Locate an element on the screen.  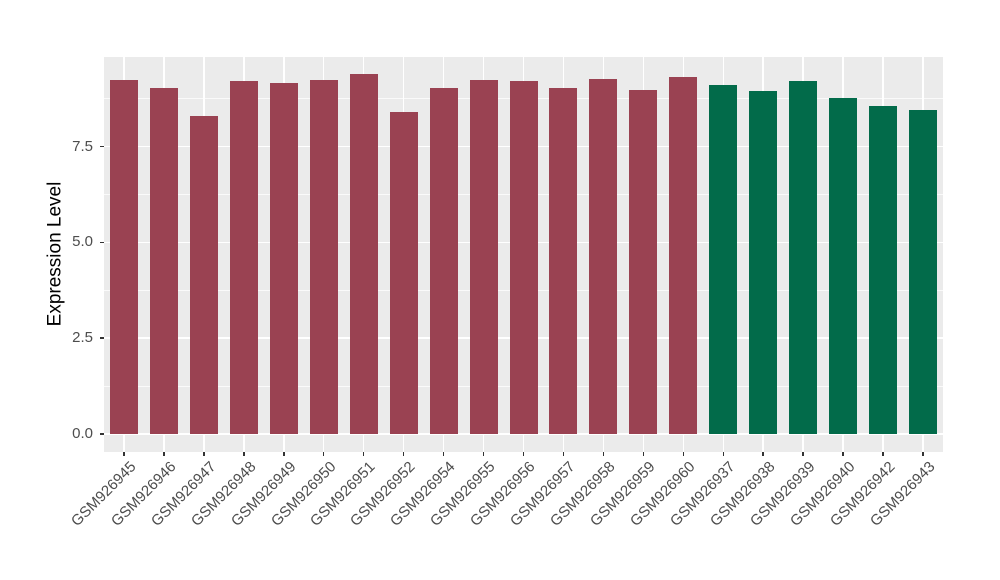
y-tick-label: 7.5 is located at coordinates (82, 146).